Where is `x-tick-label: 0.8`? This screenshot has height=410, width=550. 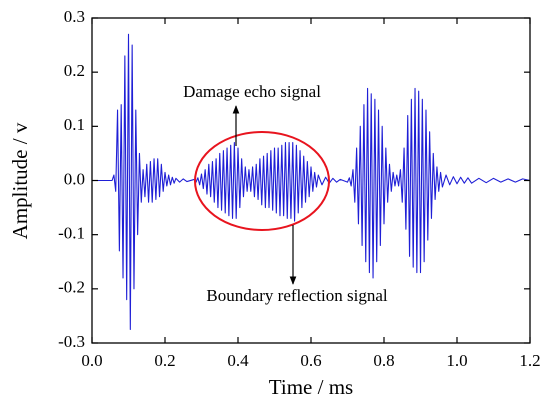
x-tick-label: 0.8 is located at coordinates (383, 360).